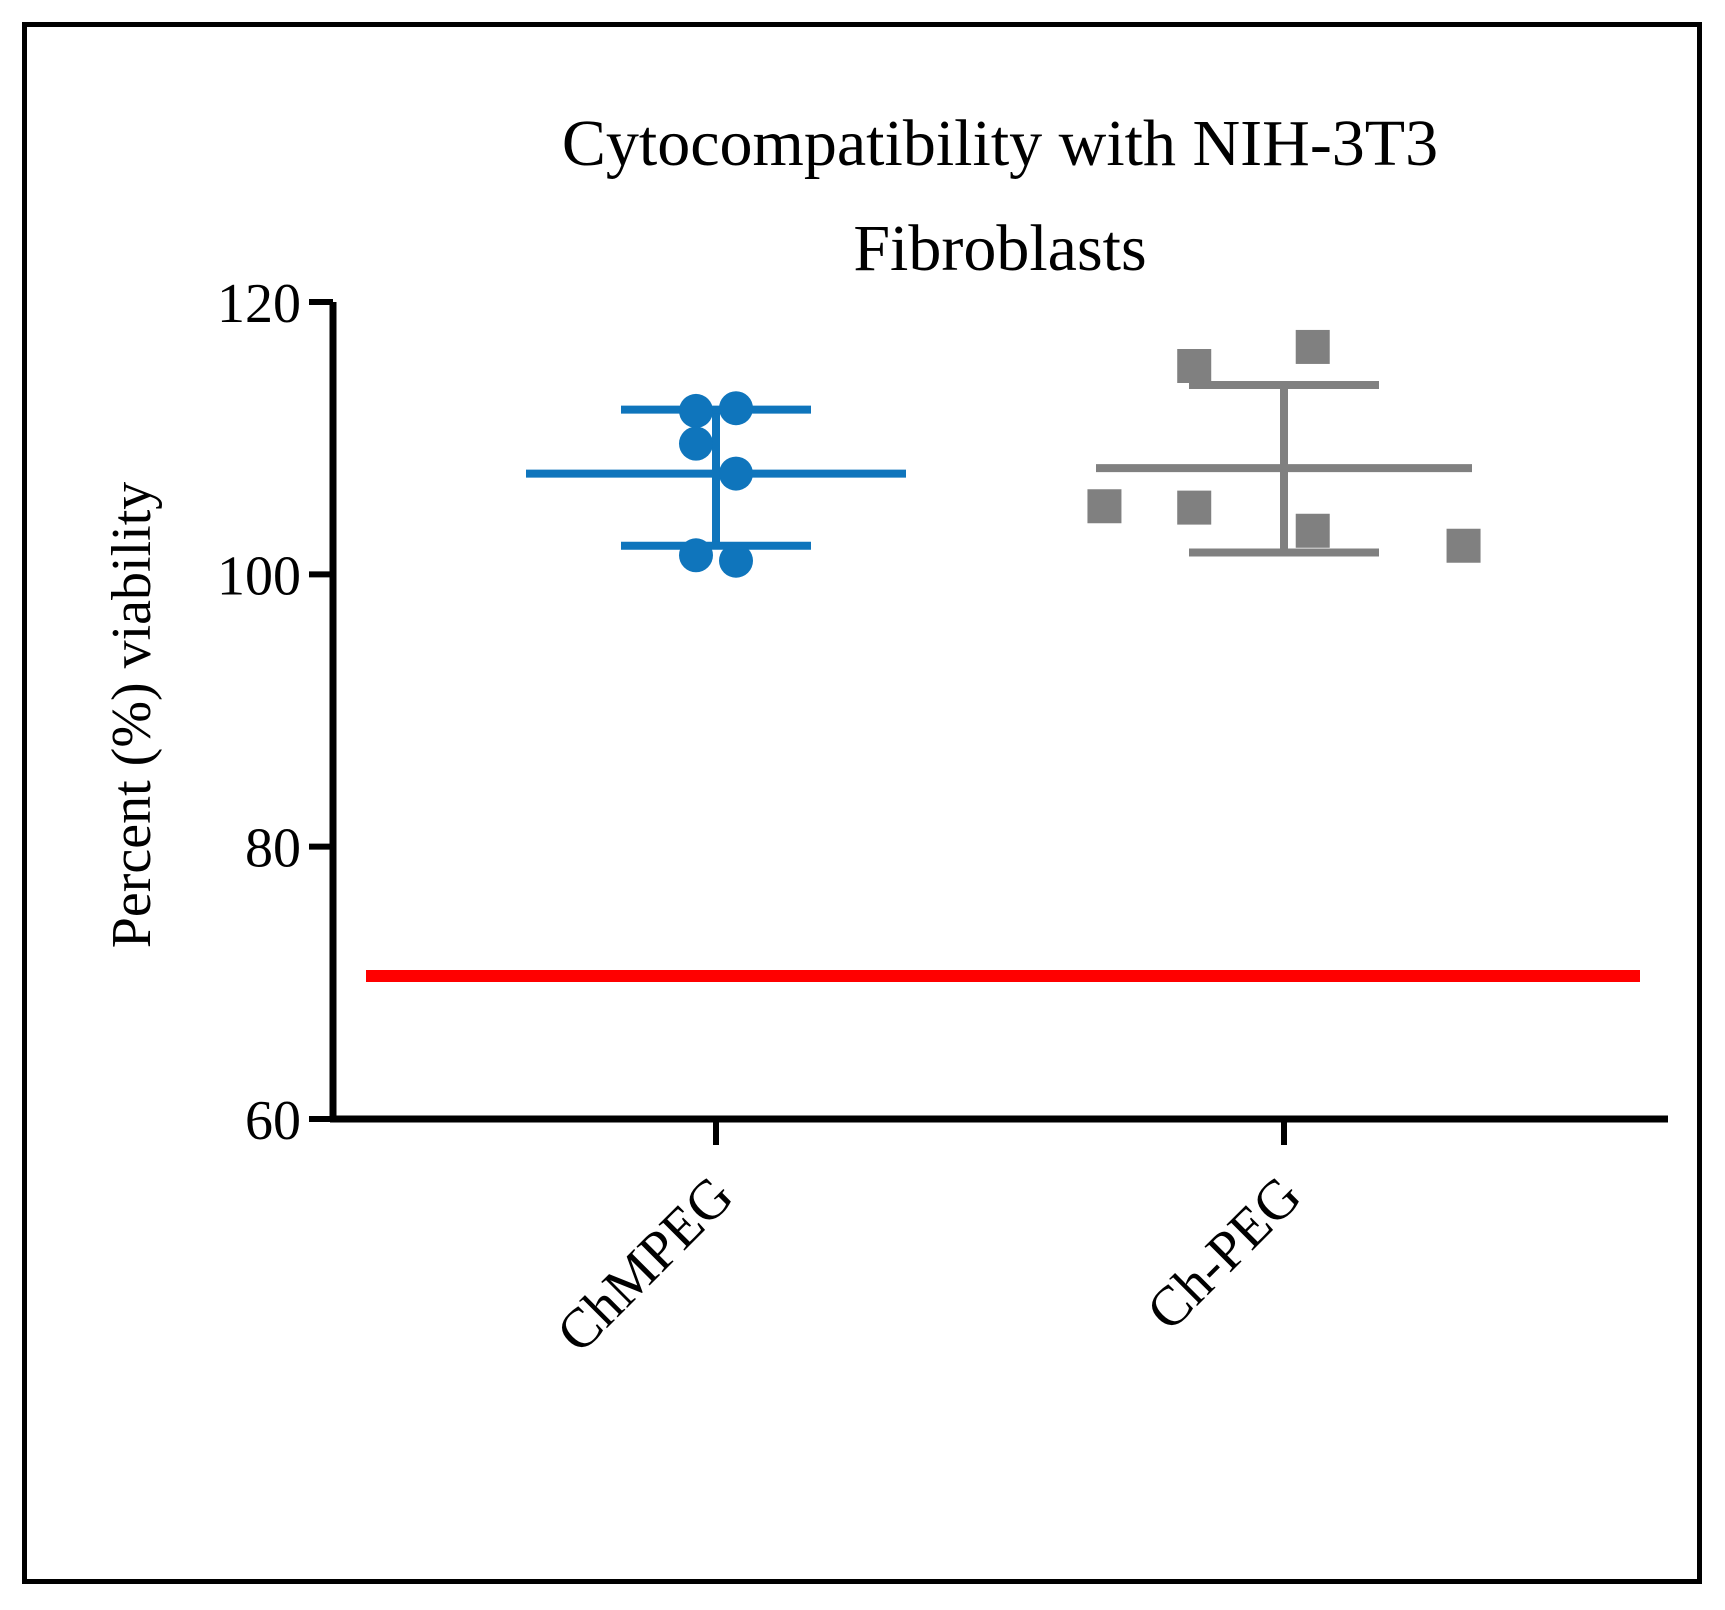 Image resolution: width=1725 pixels, height=1610 pixels. Describe the element at coordinates (645, 1264) in the screenshot. I see `x-tick-label-ChMPEG: ChMPEG` at that location.